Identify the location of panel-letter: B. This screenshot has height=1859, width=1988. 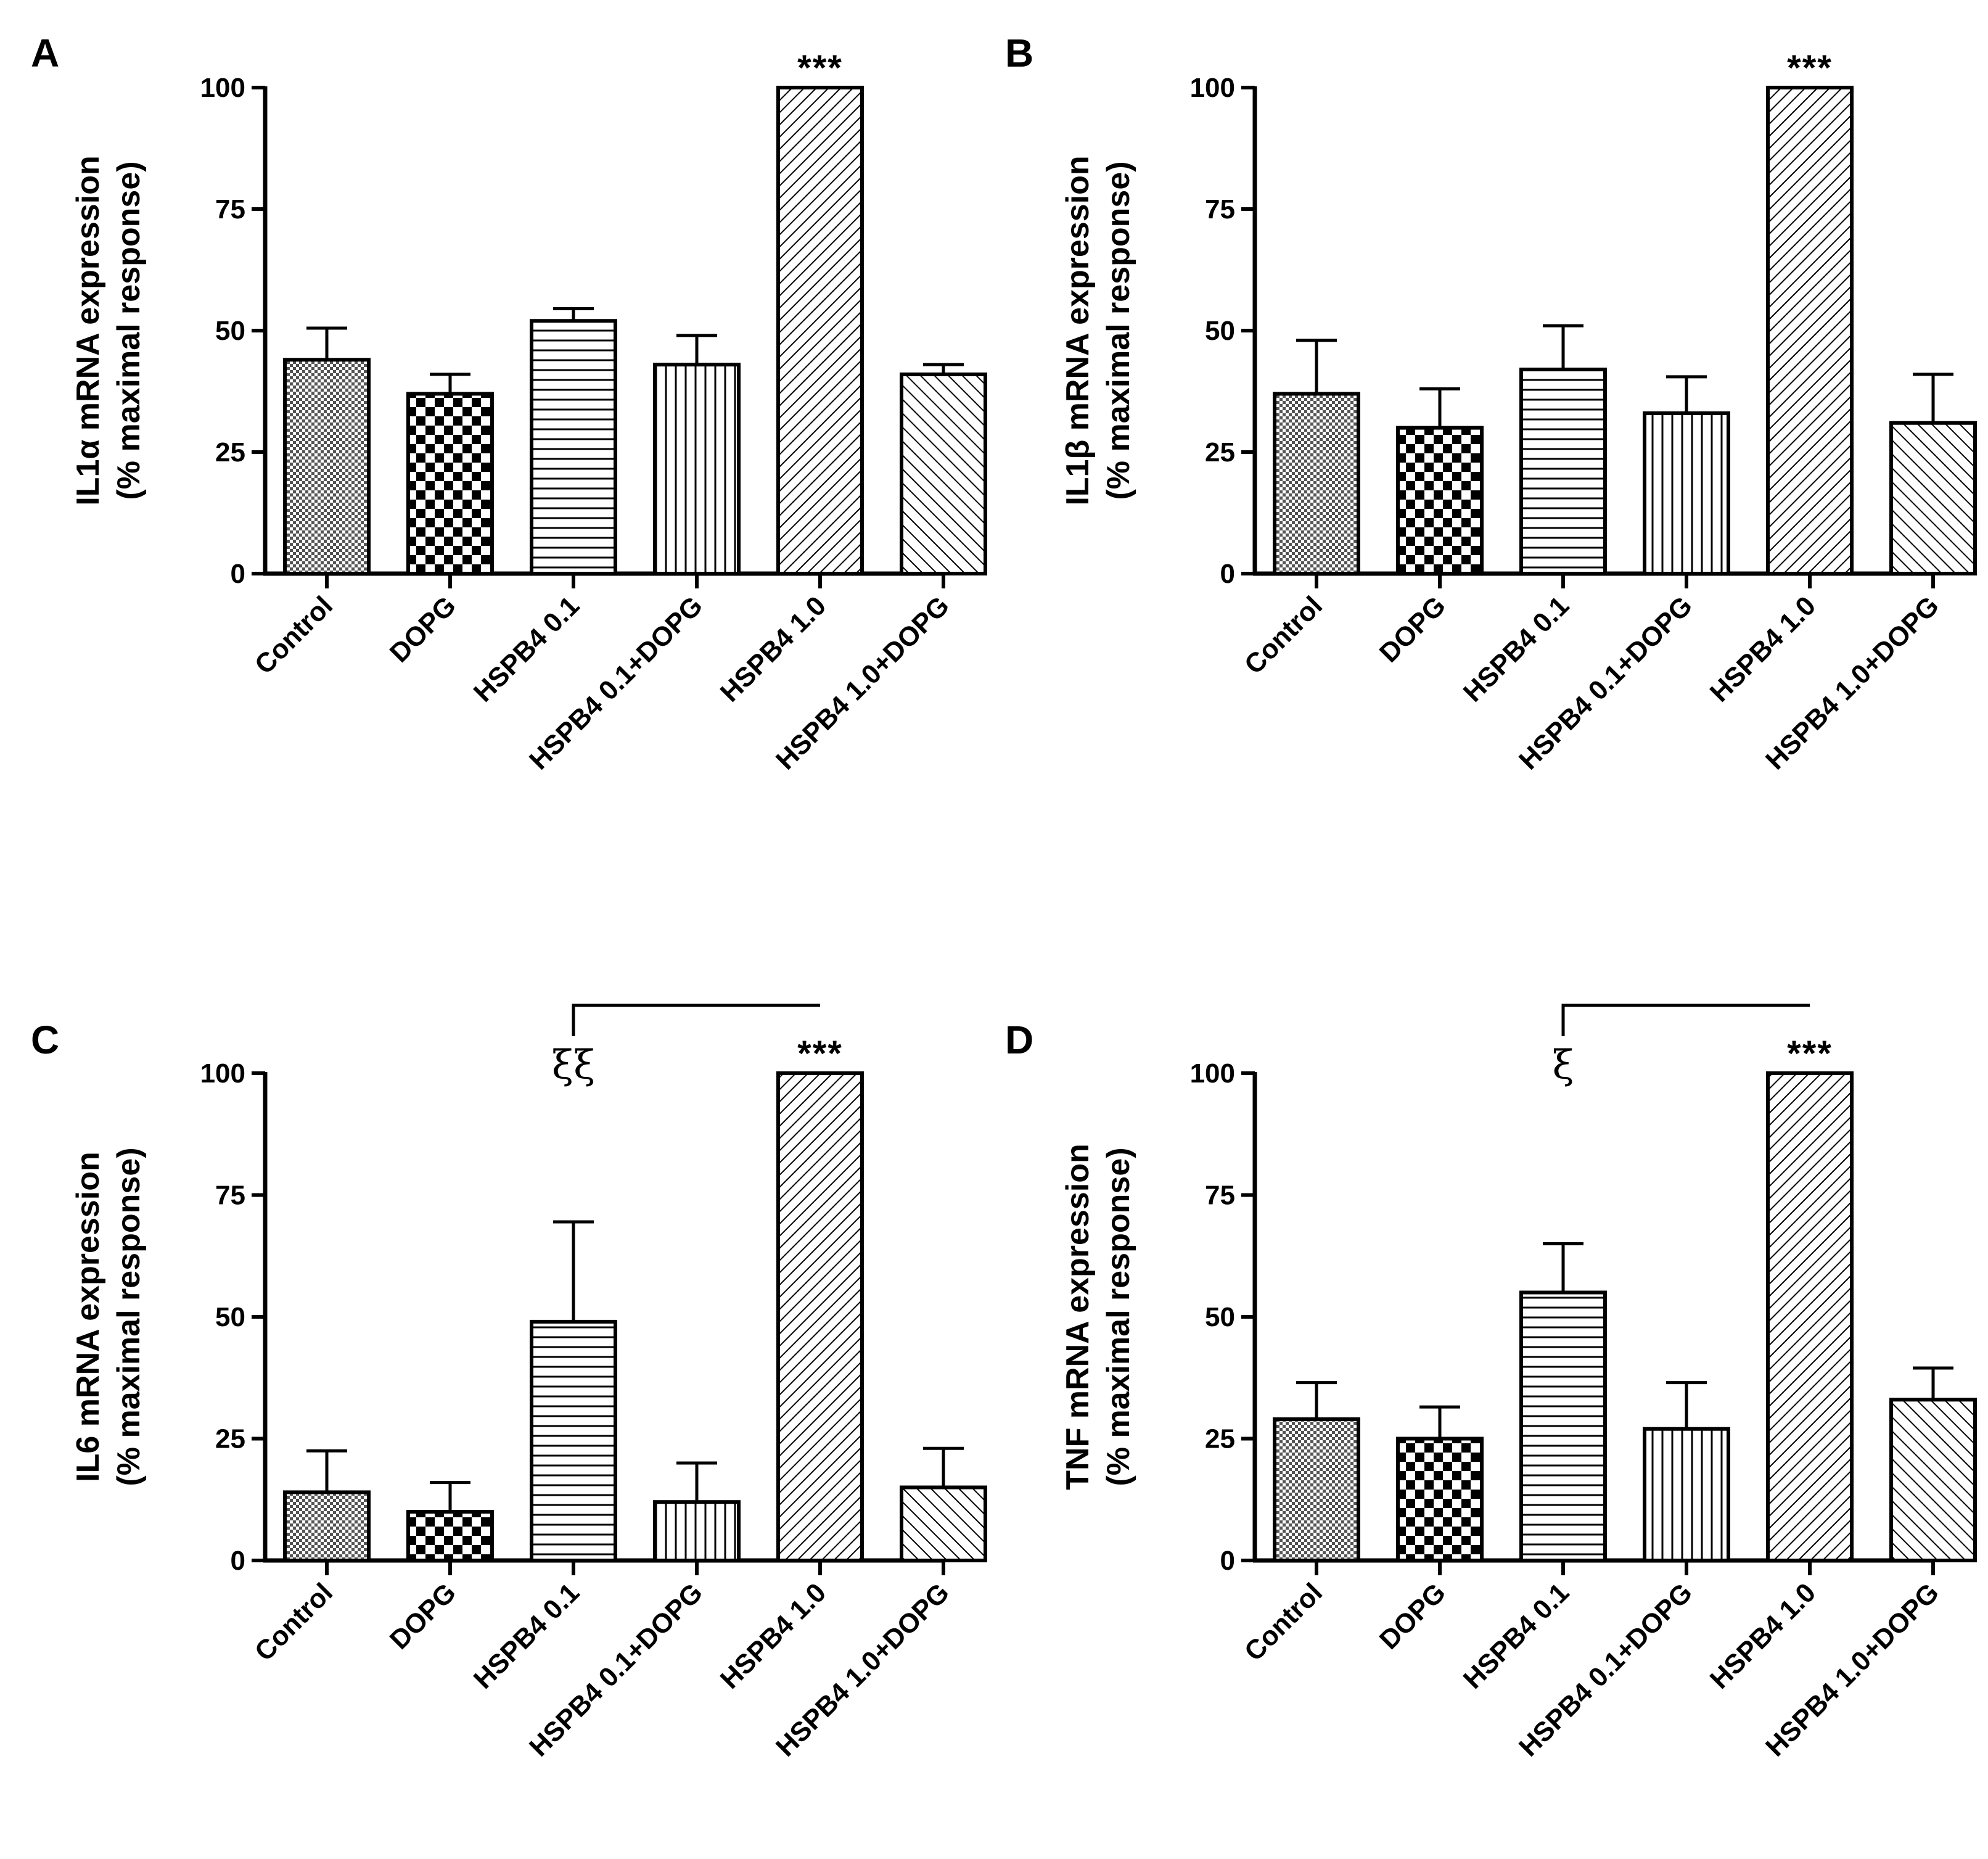
(1019, 53).